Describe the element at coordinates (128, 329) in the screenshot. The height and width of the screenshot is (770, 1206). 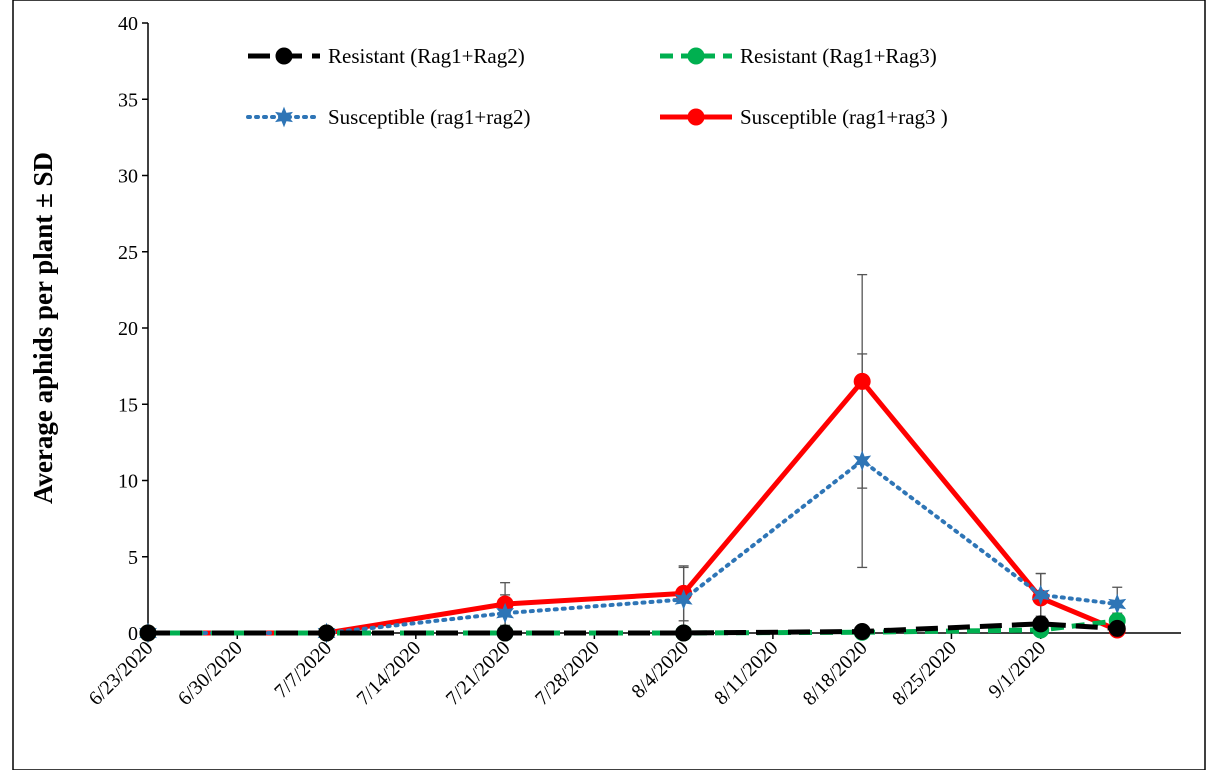
I see `y-tick-label: 20` at that location.